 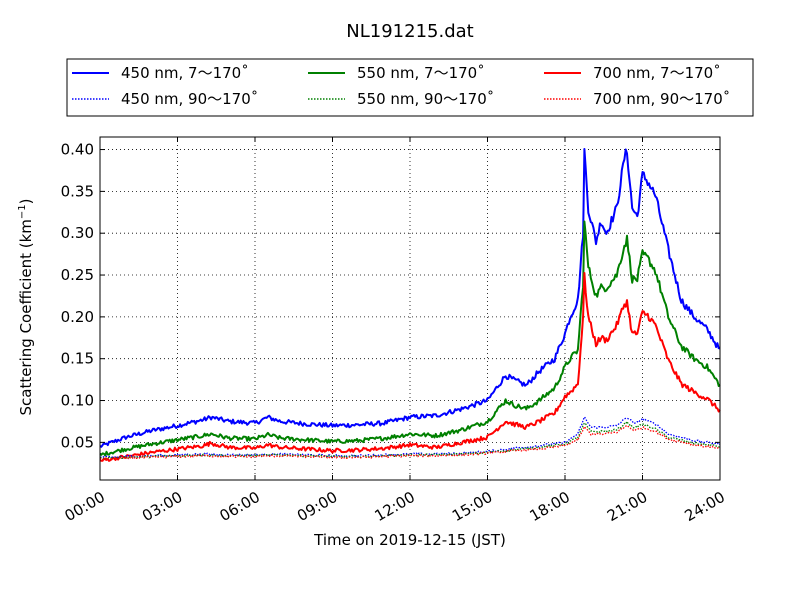 What do you see at coordinates (77, 150) in the screenshot?
I see `y-tick-label: 0.40` at bounding box center [77, 150].